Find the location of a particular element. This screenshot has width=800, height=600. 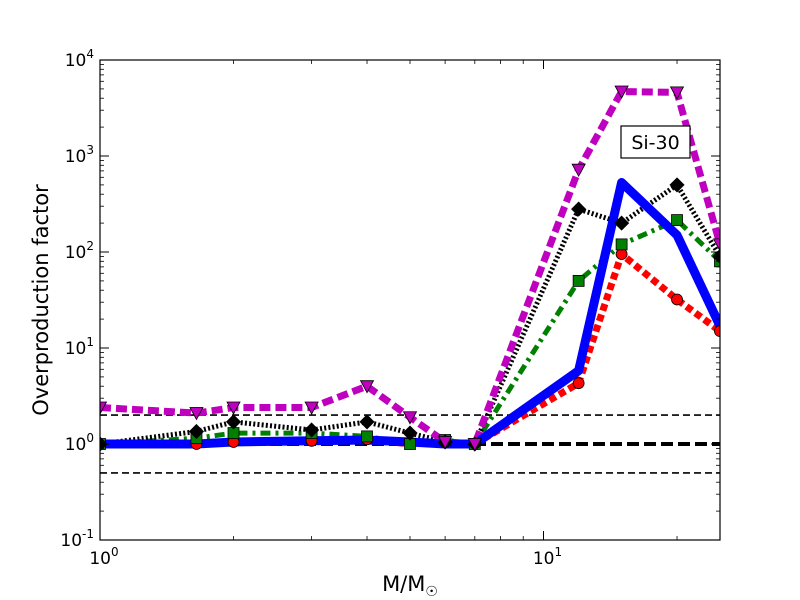

annotation-label: Si-30 is located at coordinates (655, 143).